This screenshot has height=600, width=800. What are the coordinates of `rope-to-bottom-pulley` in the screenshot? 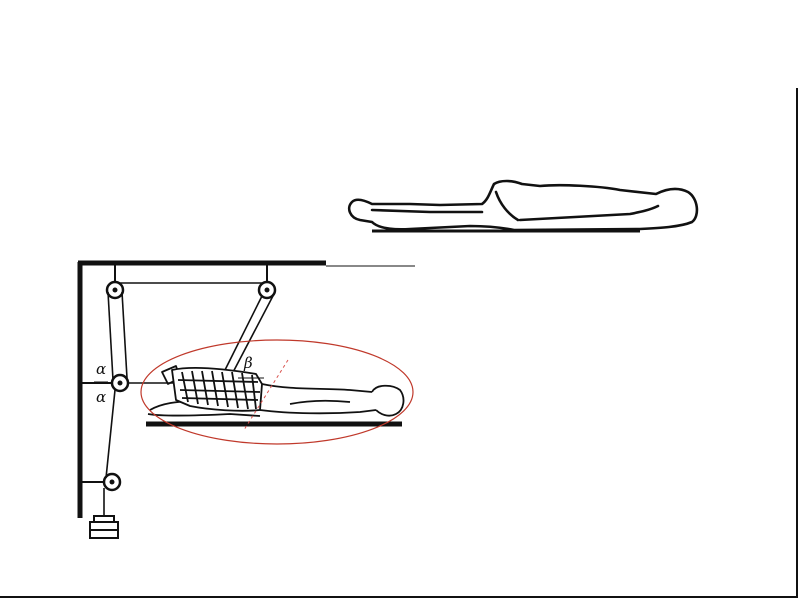 It's located at (110, 434).